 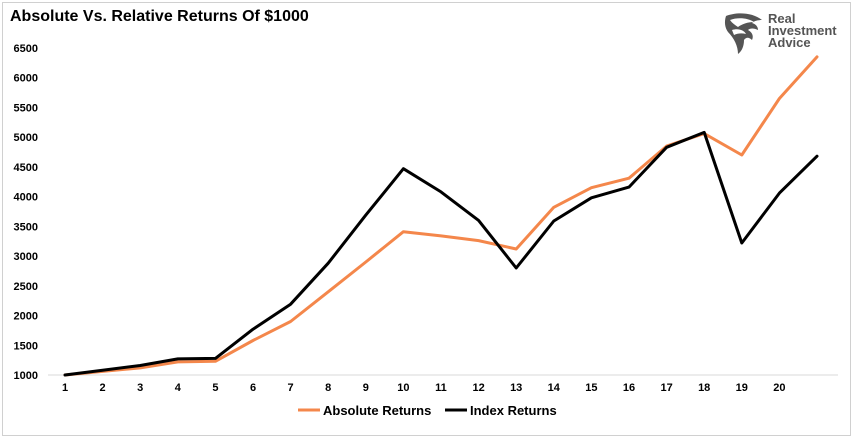 I want to click on y-tick-label: 1000, so click(x=26, y=376).